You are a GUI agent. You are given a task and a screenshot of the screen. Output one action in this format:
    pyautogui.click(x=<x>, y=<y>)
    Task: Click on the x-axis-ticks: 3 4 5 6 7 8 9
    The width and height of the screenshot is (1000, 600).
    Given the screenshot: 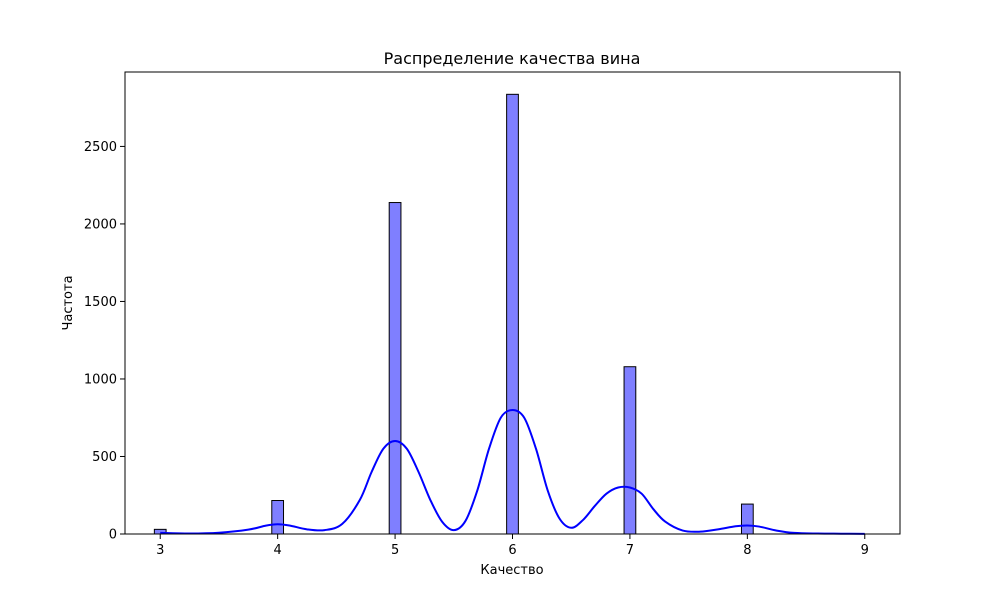 What is the action you would take?
    pyautogui.click(x=512, y=546)
    